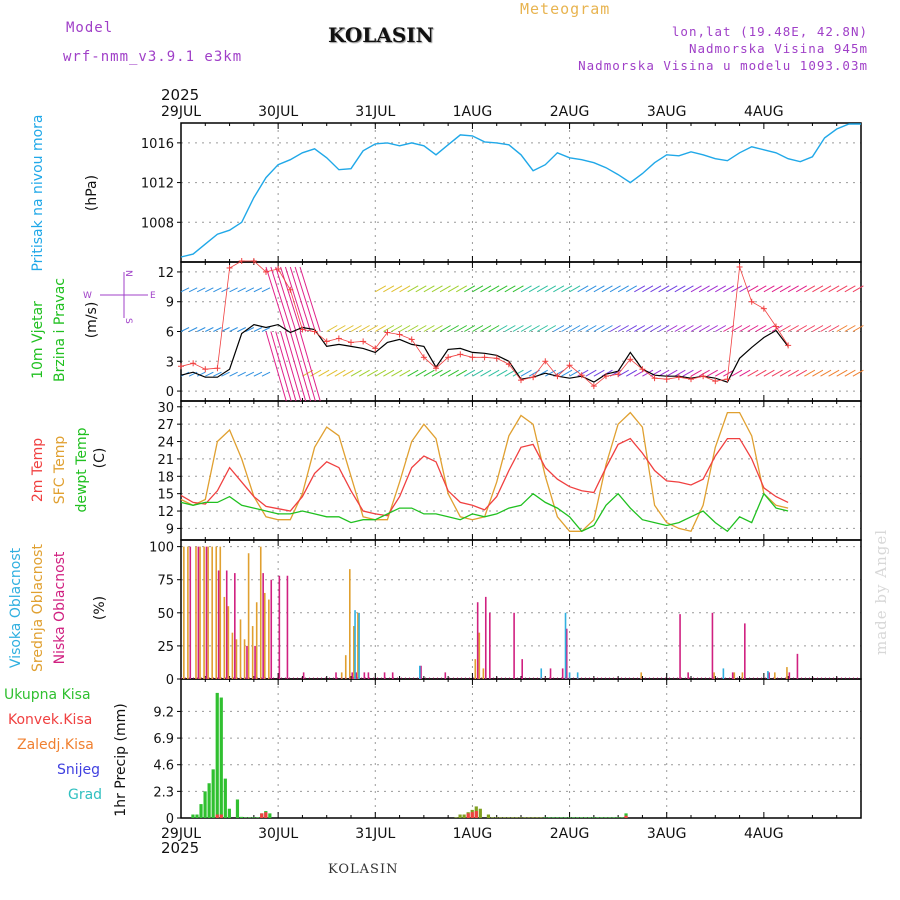  Describe the element at coordinates (667, 112) in the screenshot. I see `date-label-top: 3AUG` at that location.